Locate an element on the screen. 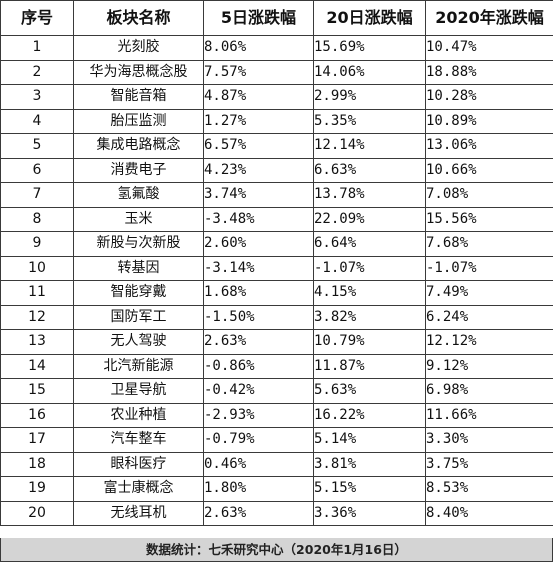 The width and height of the screenshot is (553, 562). table-row: 4 胎压监测 1.27% 5.35% 10.89% is located at coordinates (276, 121).